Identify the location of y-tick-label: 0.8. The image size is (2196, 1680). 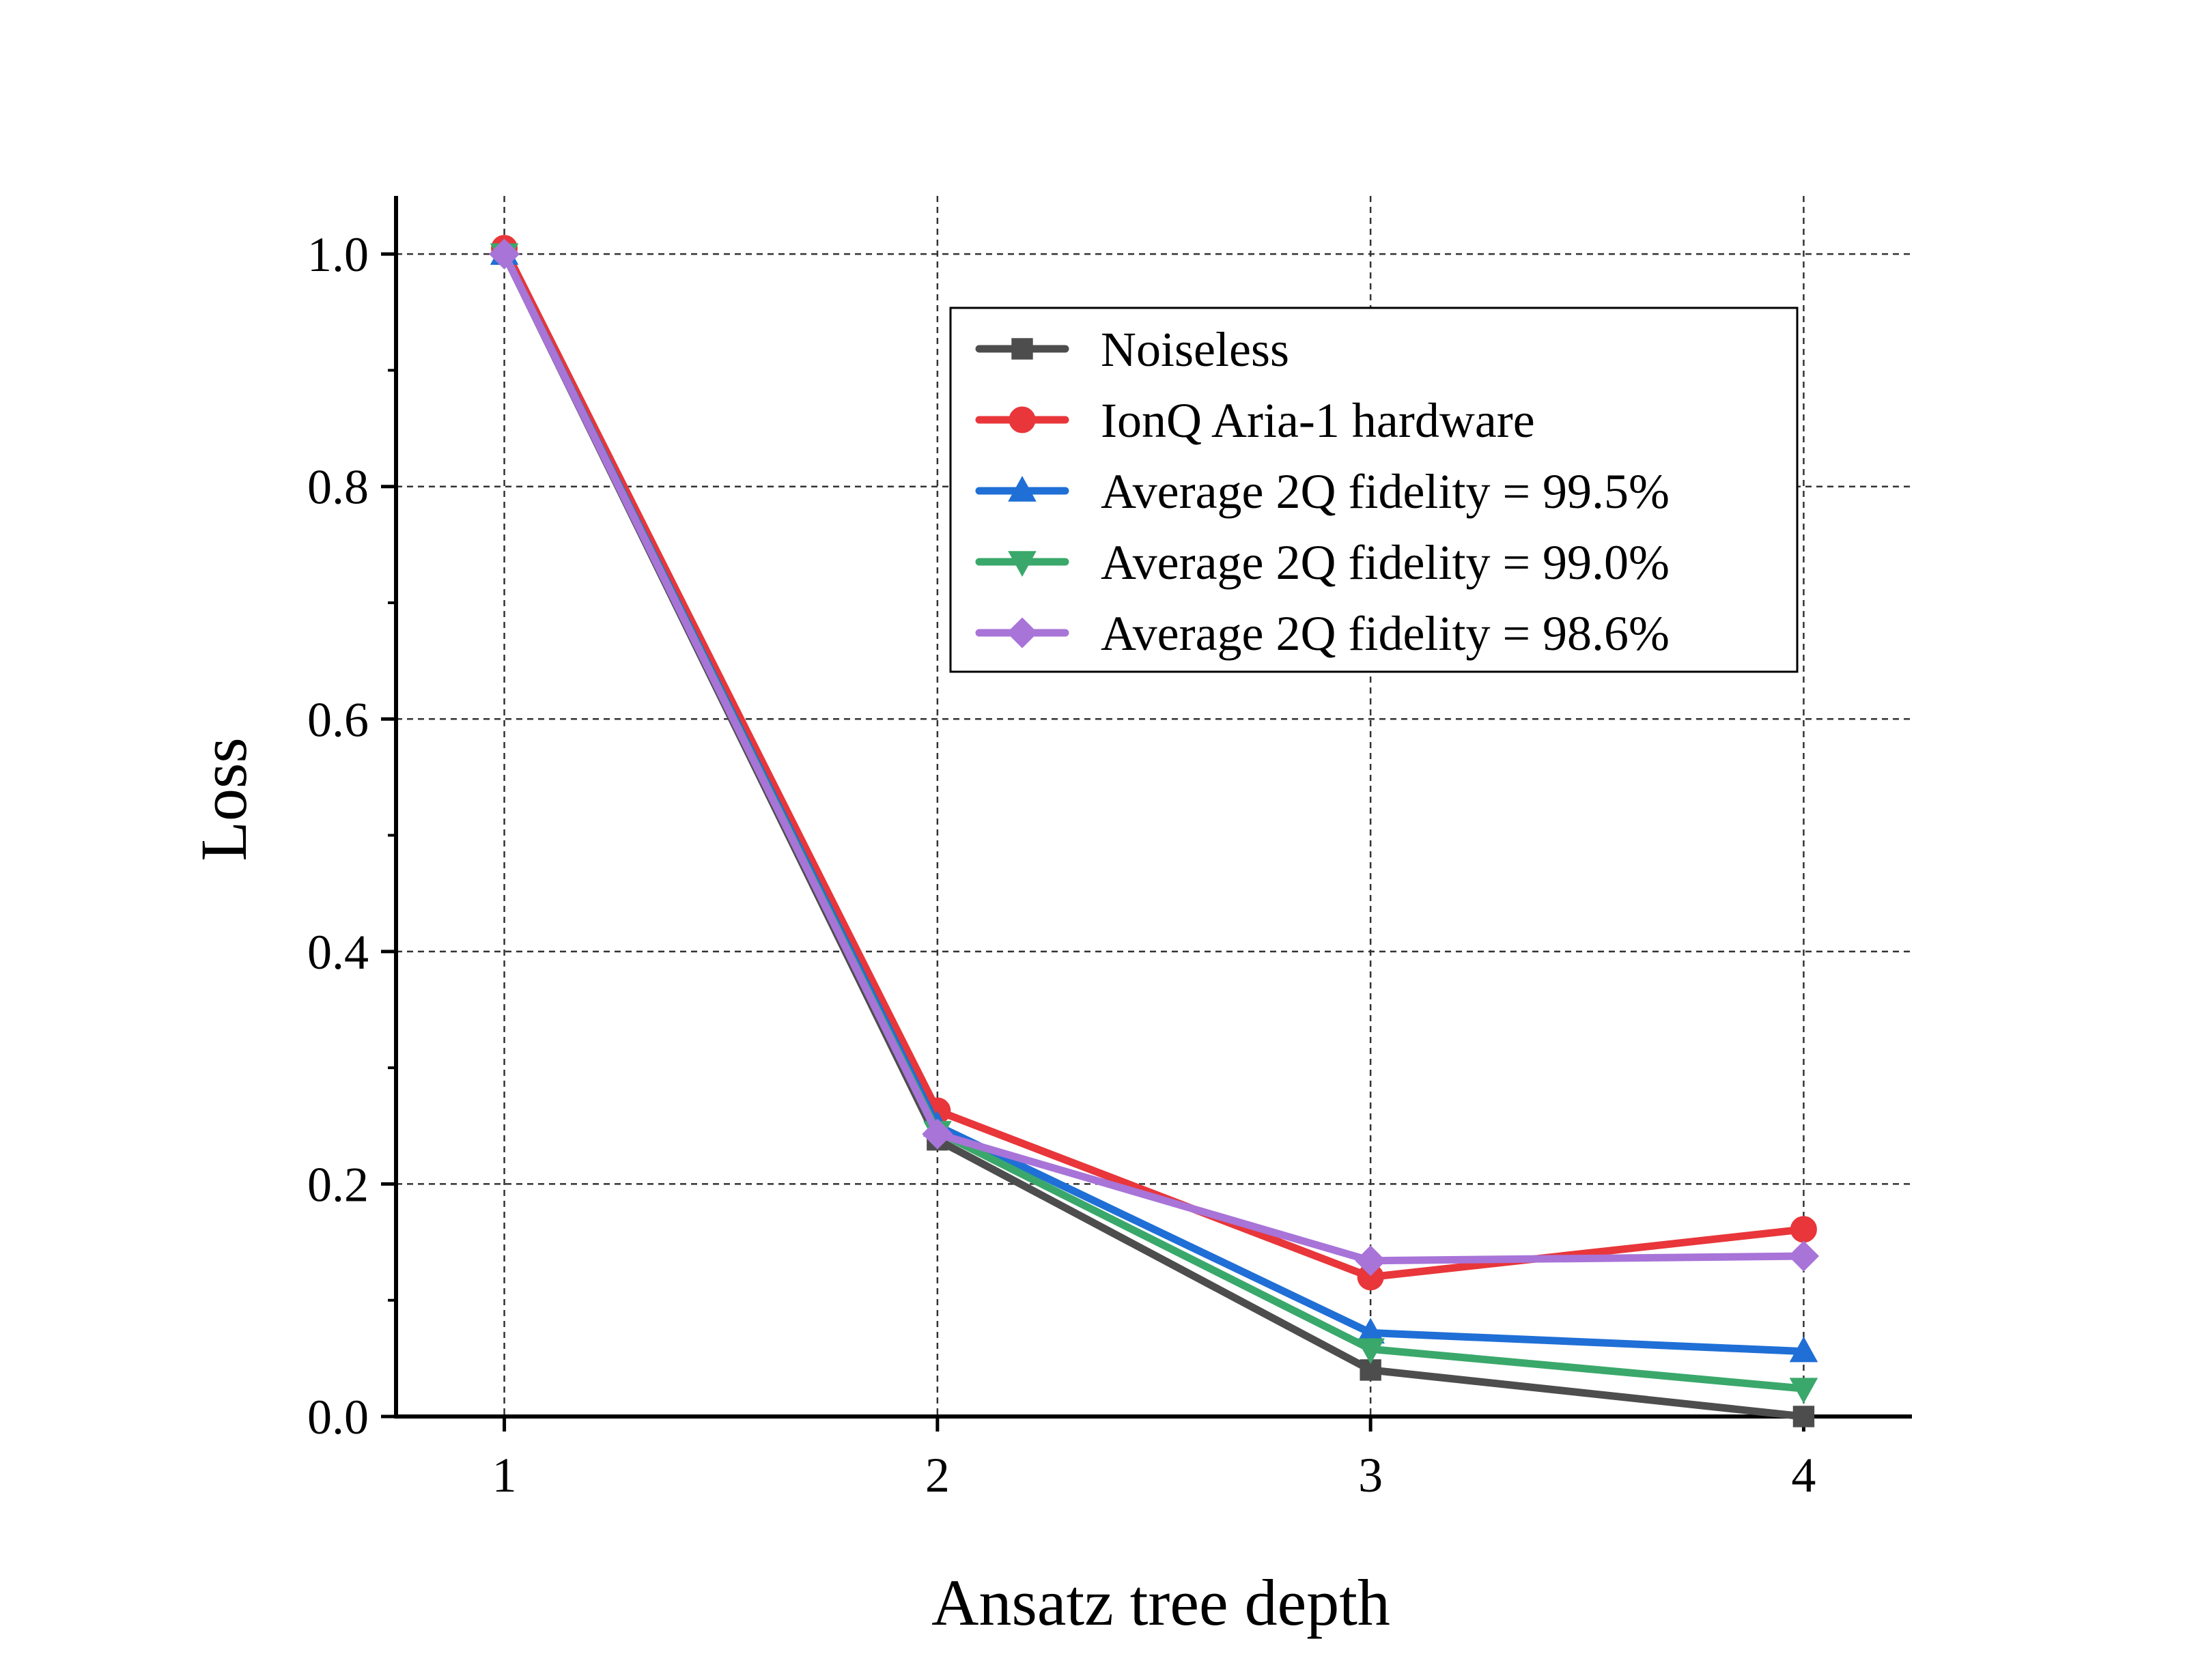
(338, 487).